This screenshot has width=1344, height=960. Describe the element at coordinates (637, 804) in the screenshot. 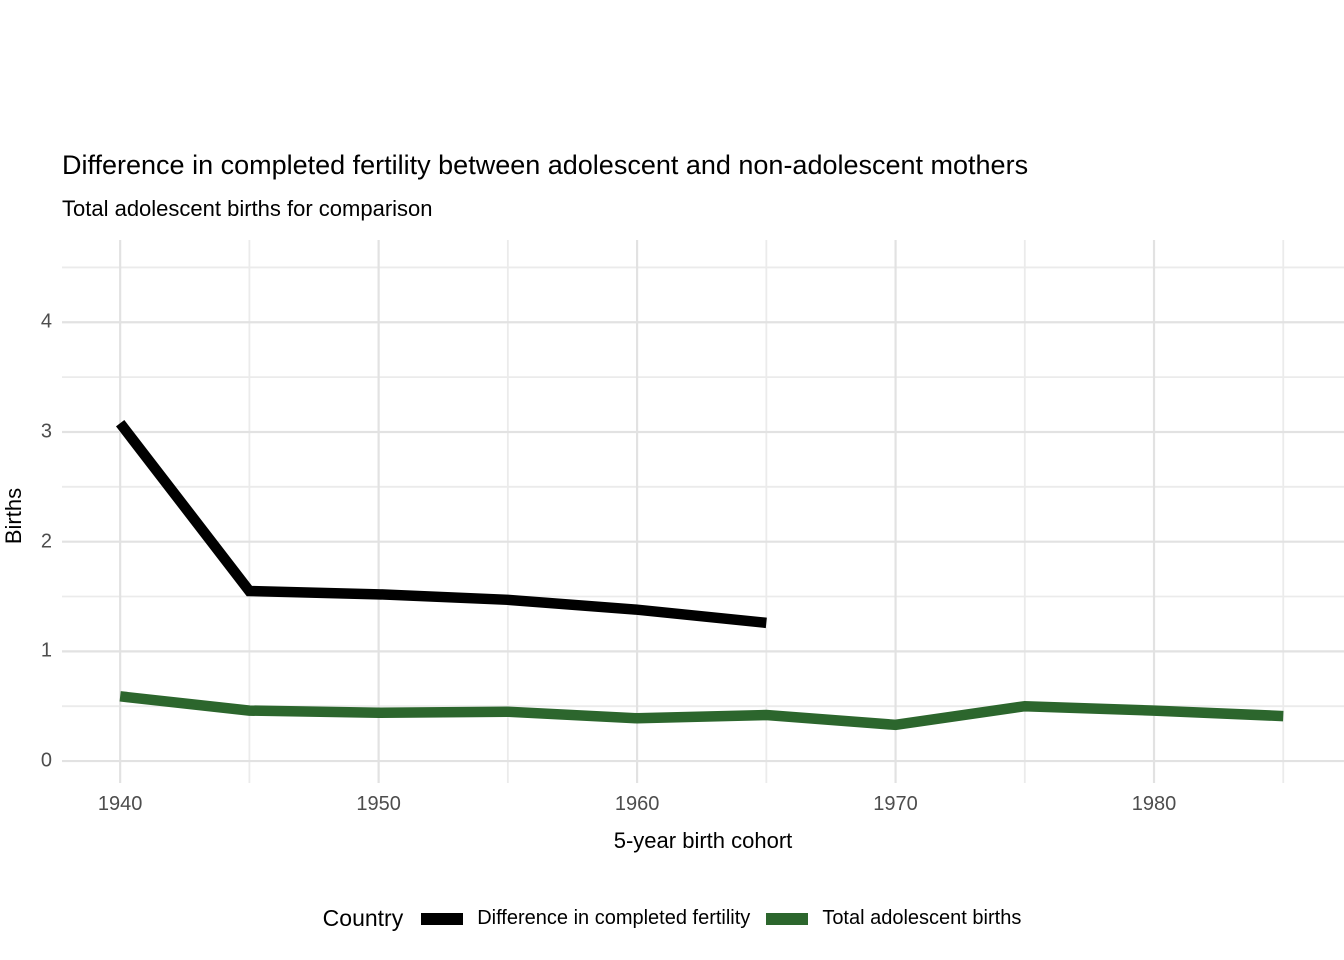

I see `x-tick-label: 1960` at that location.